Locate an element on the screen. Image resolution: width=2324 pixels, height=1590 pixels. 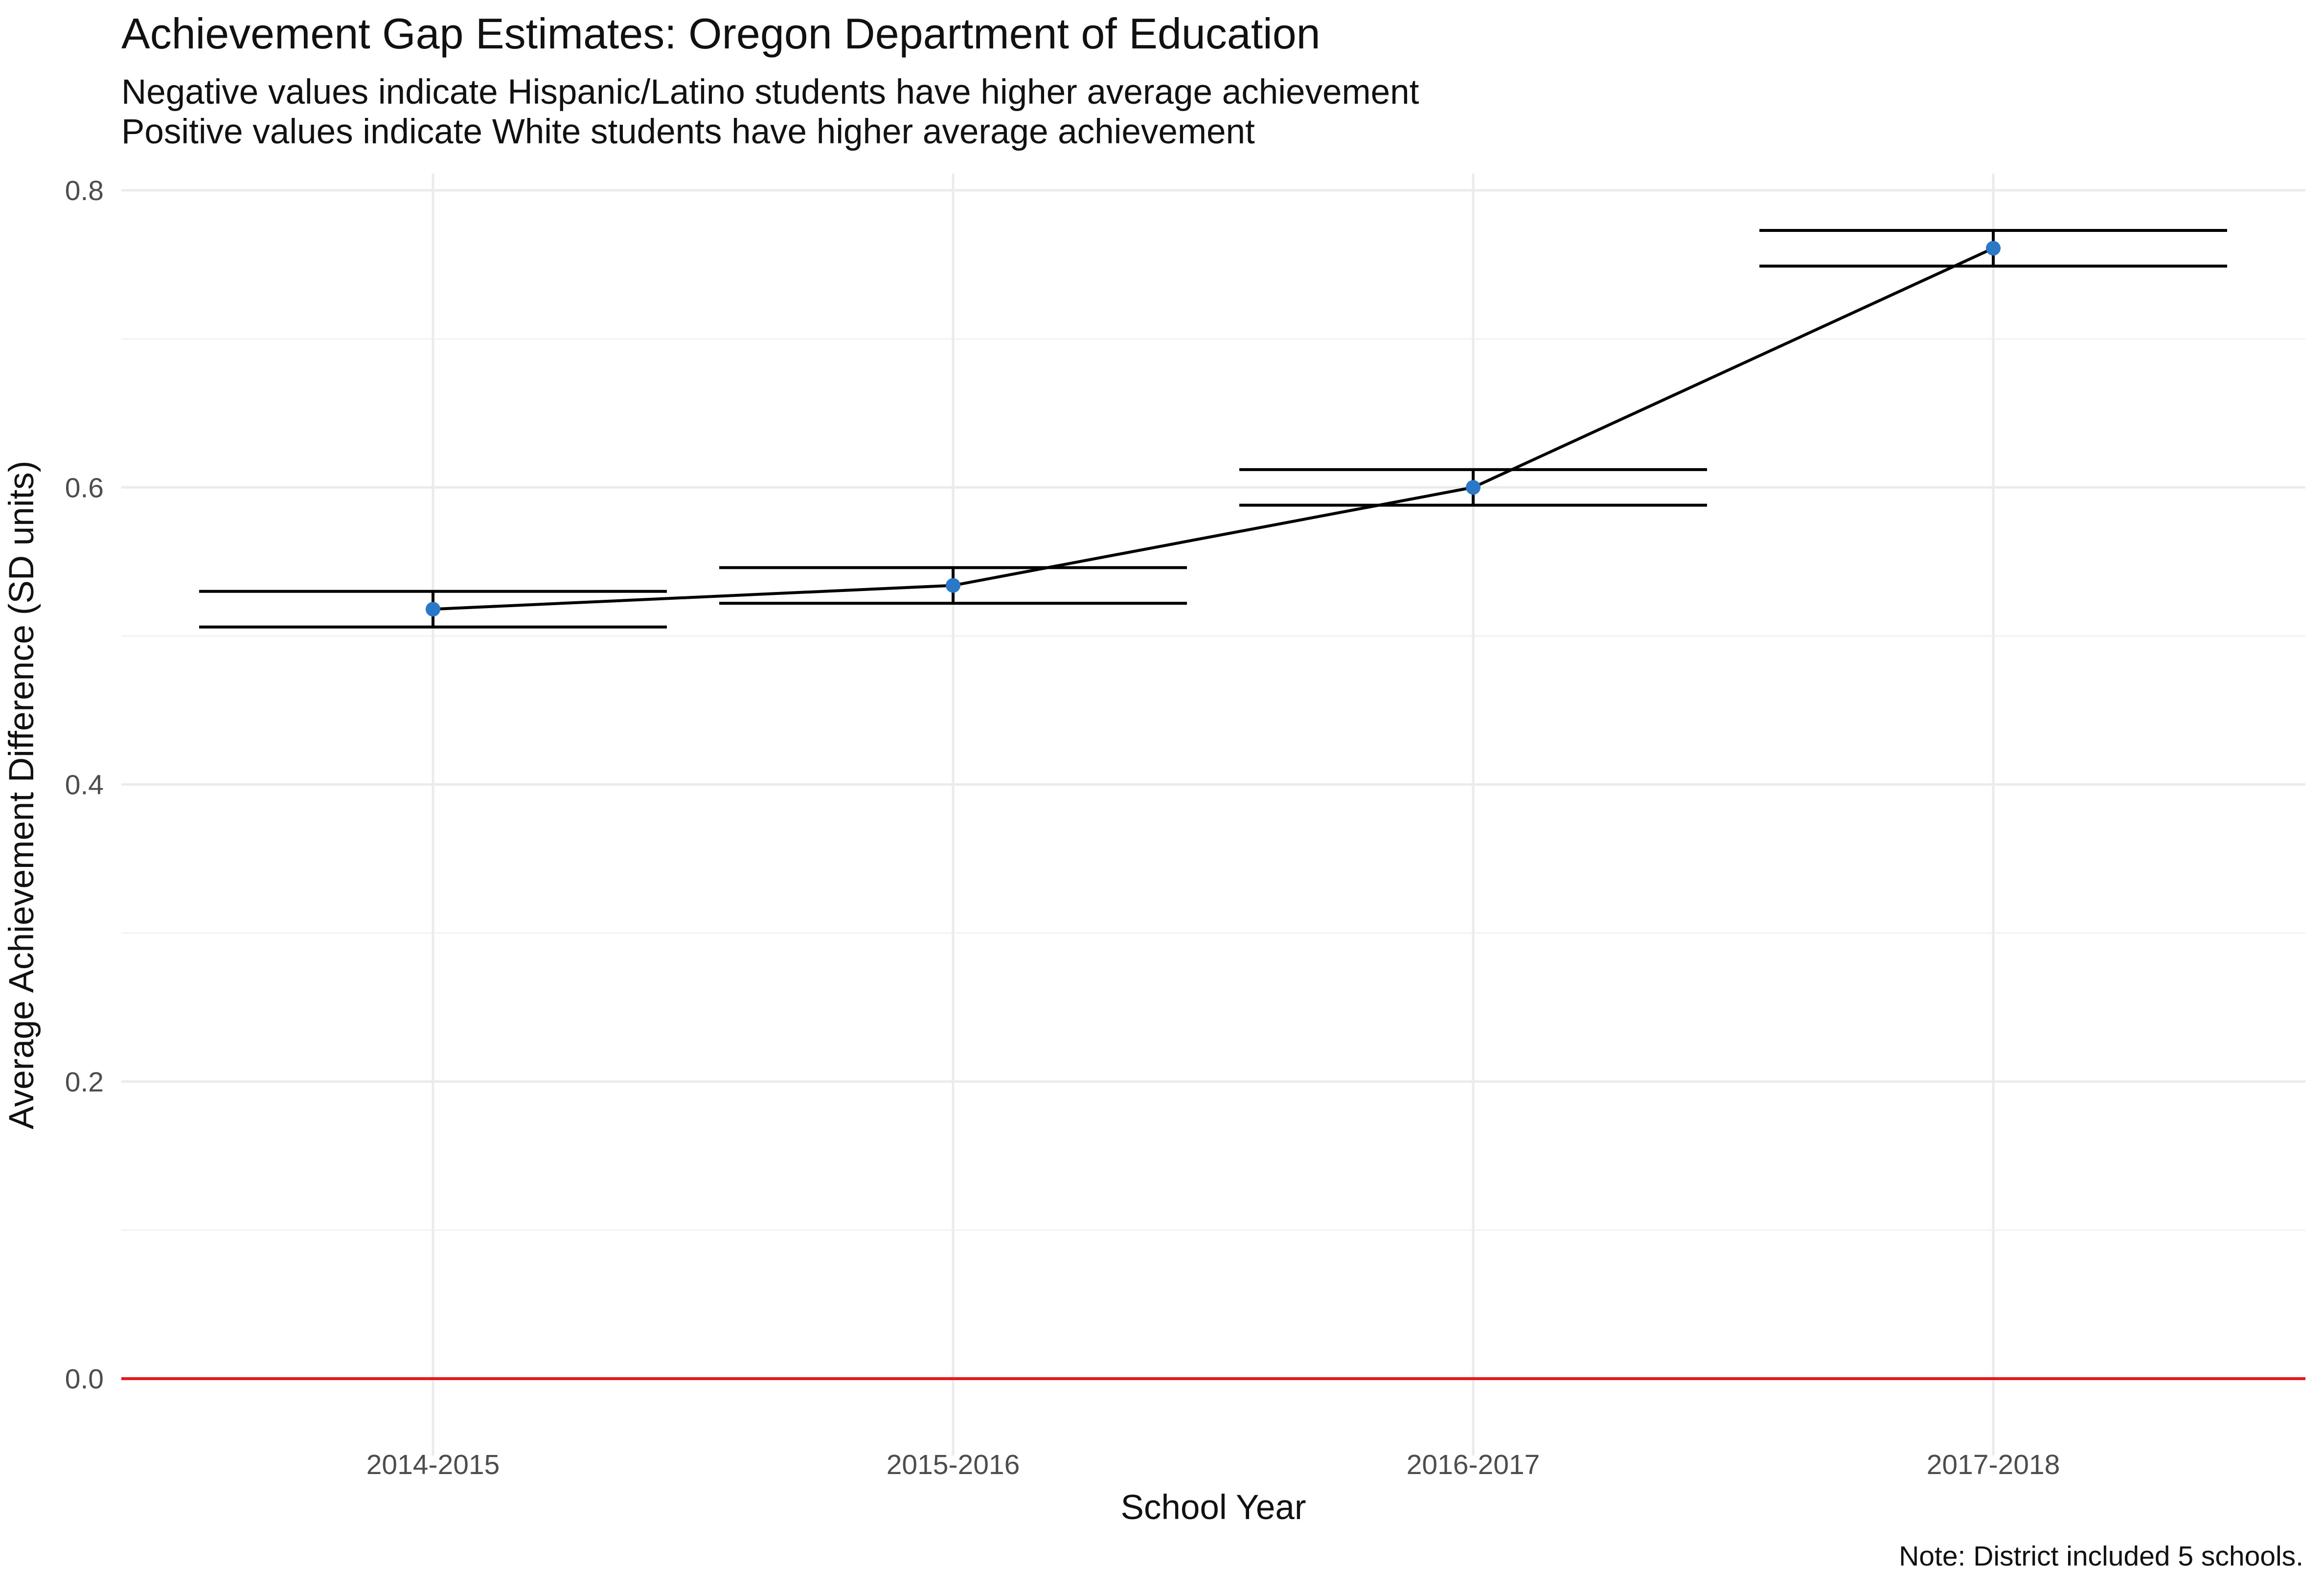
x-axis-tick-labels: 2014-2015 2015-2016 2016-2017 2017-2018 is located at coordinates (1213, 1465).